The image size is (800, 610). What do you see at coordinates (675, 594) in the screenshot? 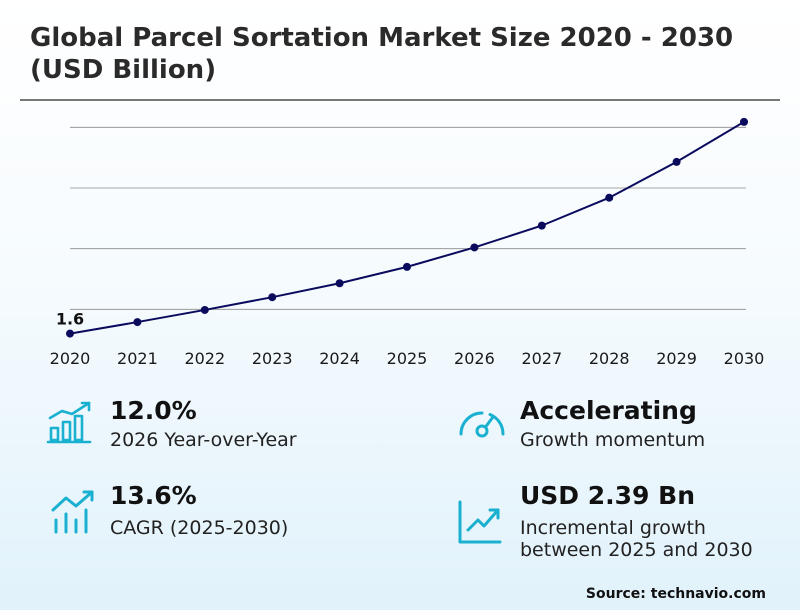
I see `source-credit: Source: technavio.com` at bounding box center [675, 594].